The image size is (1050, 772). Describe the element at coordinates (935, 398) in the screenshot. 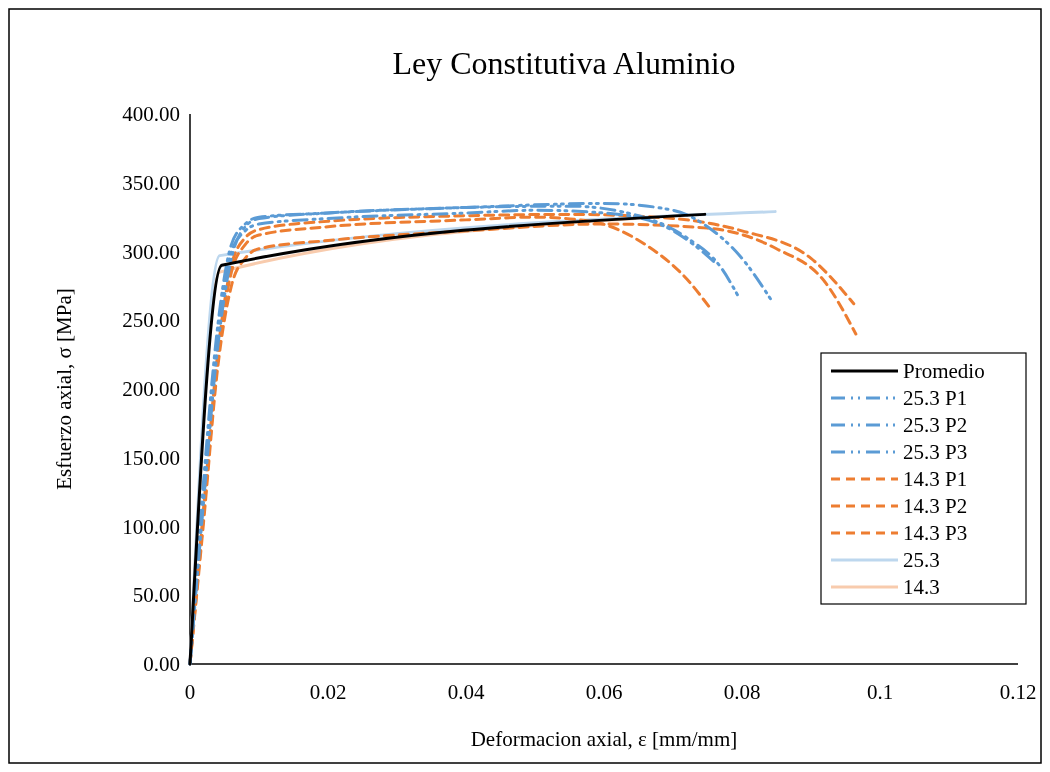

I see `legend-label: 25.3 P1` at that location.